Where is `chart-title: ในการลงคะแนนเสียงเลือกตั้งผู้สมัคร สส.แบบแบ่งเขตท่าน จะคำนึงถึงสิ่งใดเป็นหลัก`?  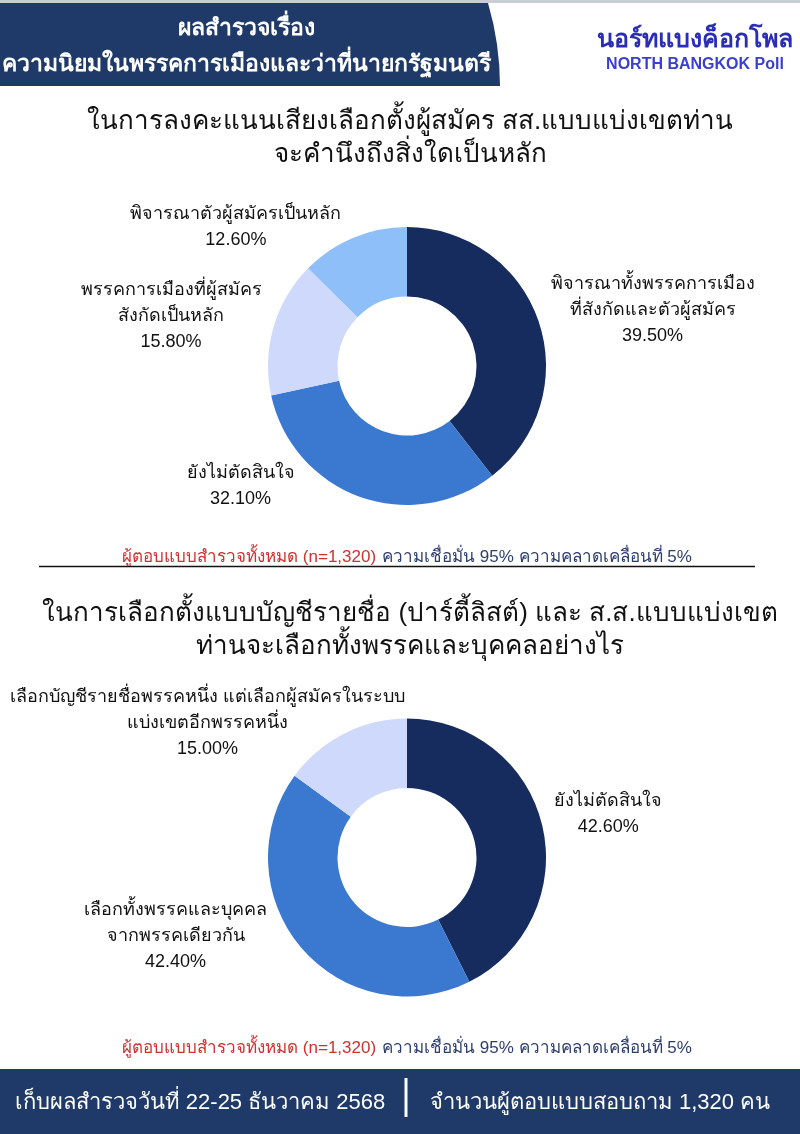
chart-title: ในการลงคะแนนเสียงเลือกตั้งผู้สมัคร สส.แบบแบ่งเขตท่าน จะคำนึงถึงสิ่งใดเป็นหลัก is located at coordinates (410, 134).